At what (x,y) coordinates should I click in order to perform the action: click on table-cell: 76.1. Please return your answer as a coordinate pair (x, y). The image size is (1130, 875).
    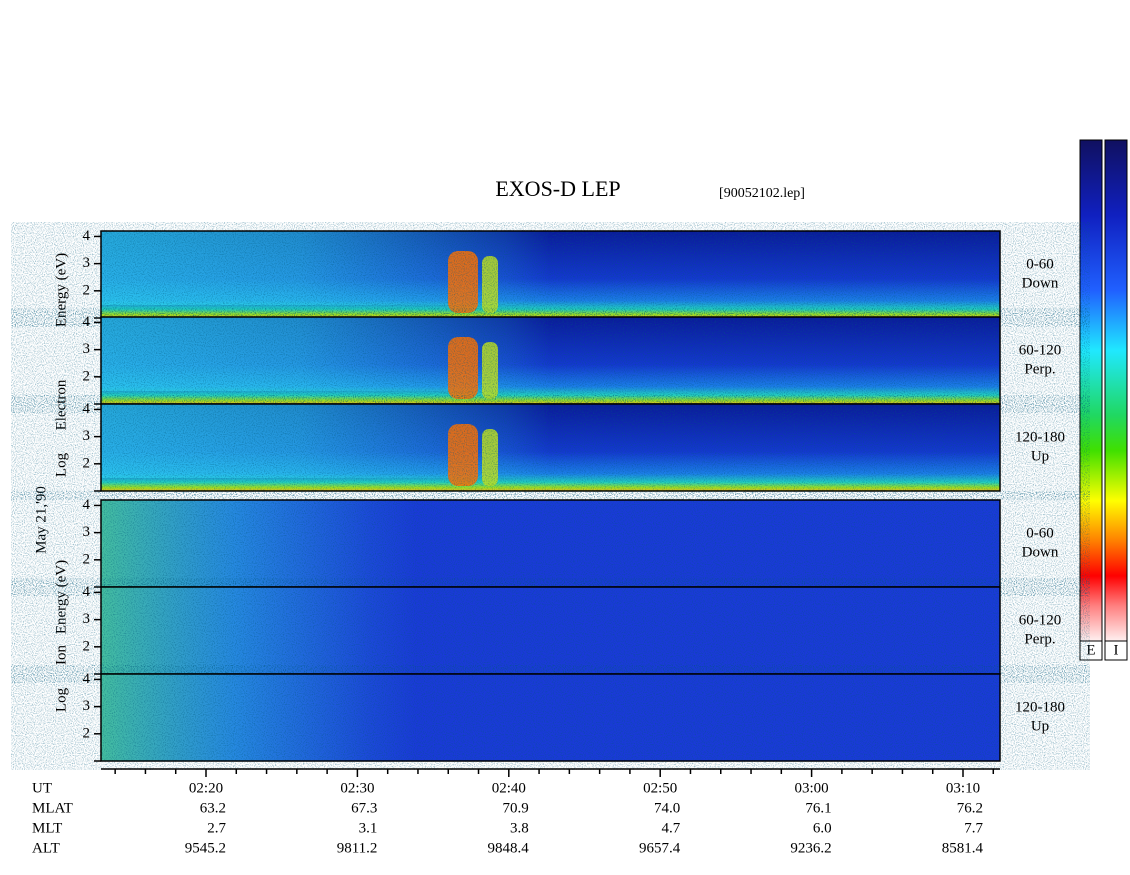
    Looking at the image, I should click on (818, 808).